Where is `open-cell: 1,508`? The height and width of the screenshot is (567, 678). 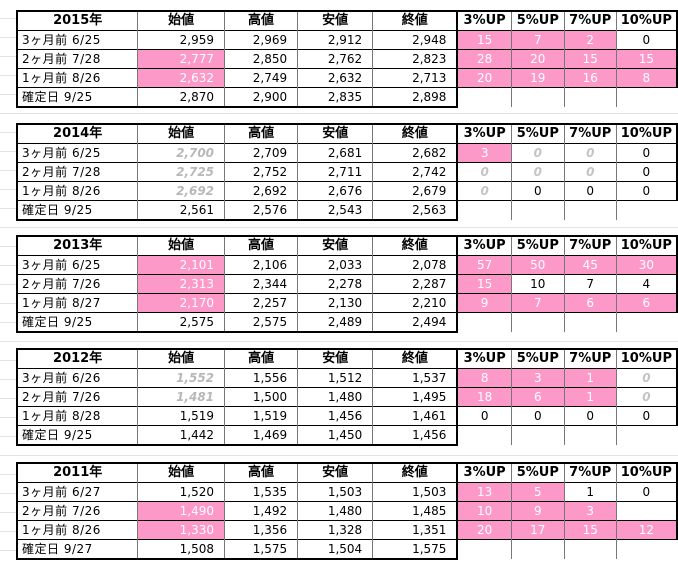 open-cell: 1,508 is located at coordinates (181, 549).